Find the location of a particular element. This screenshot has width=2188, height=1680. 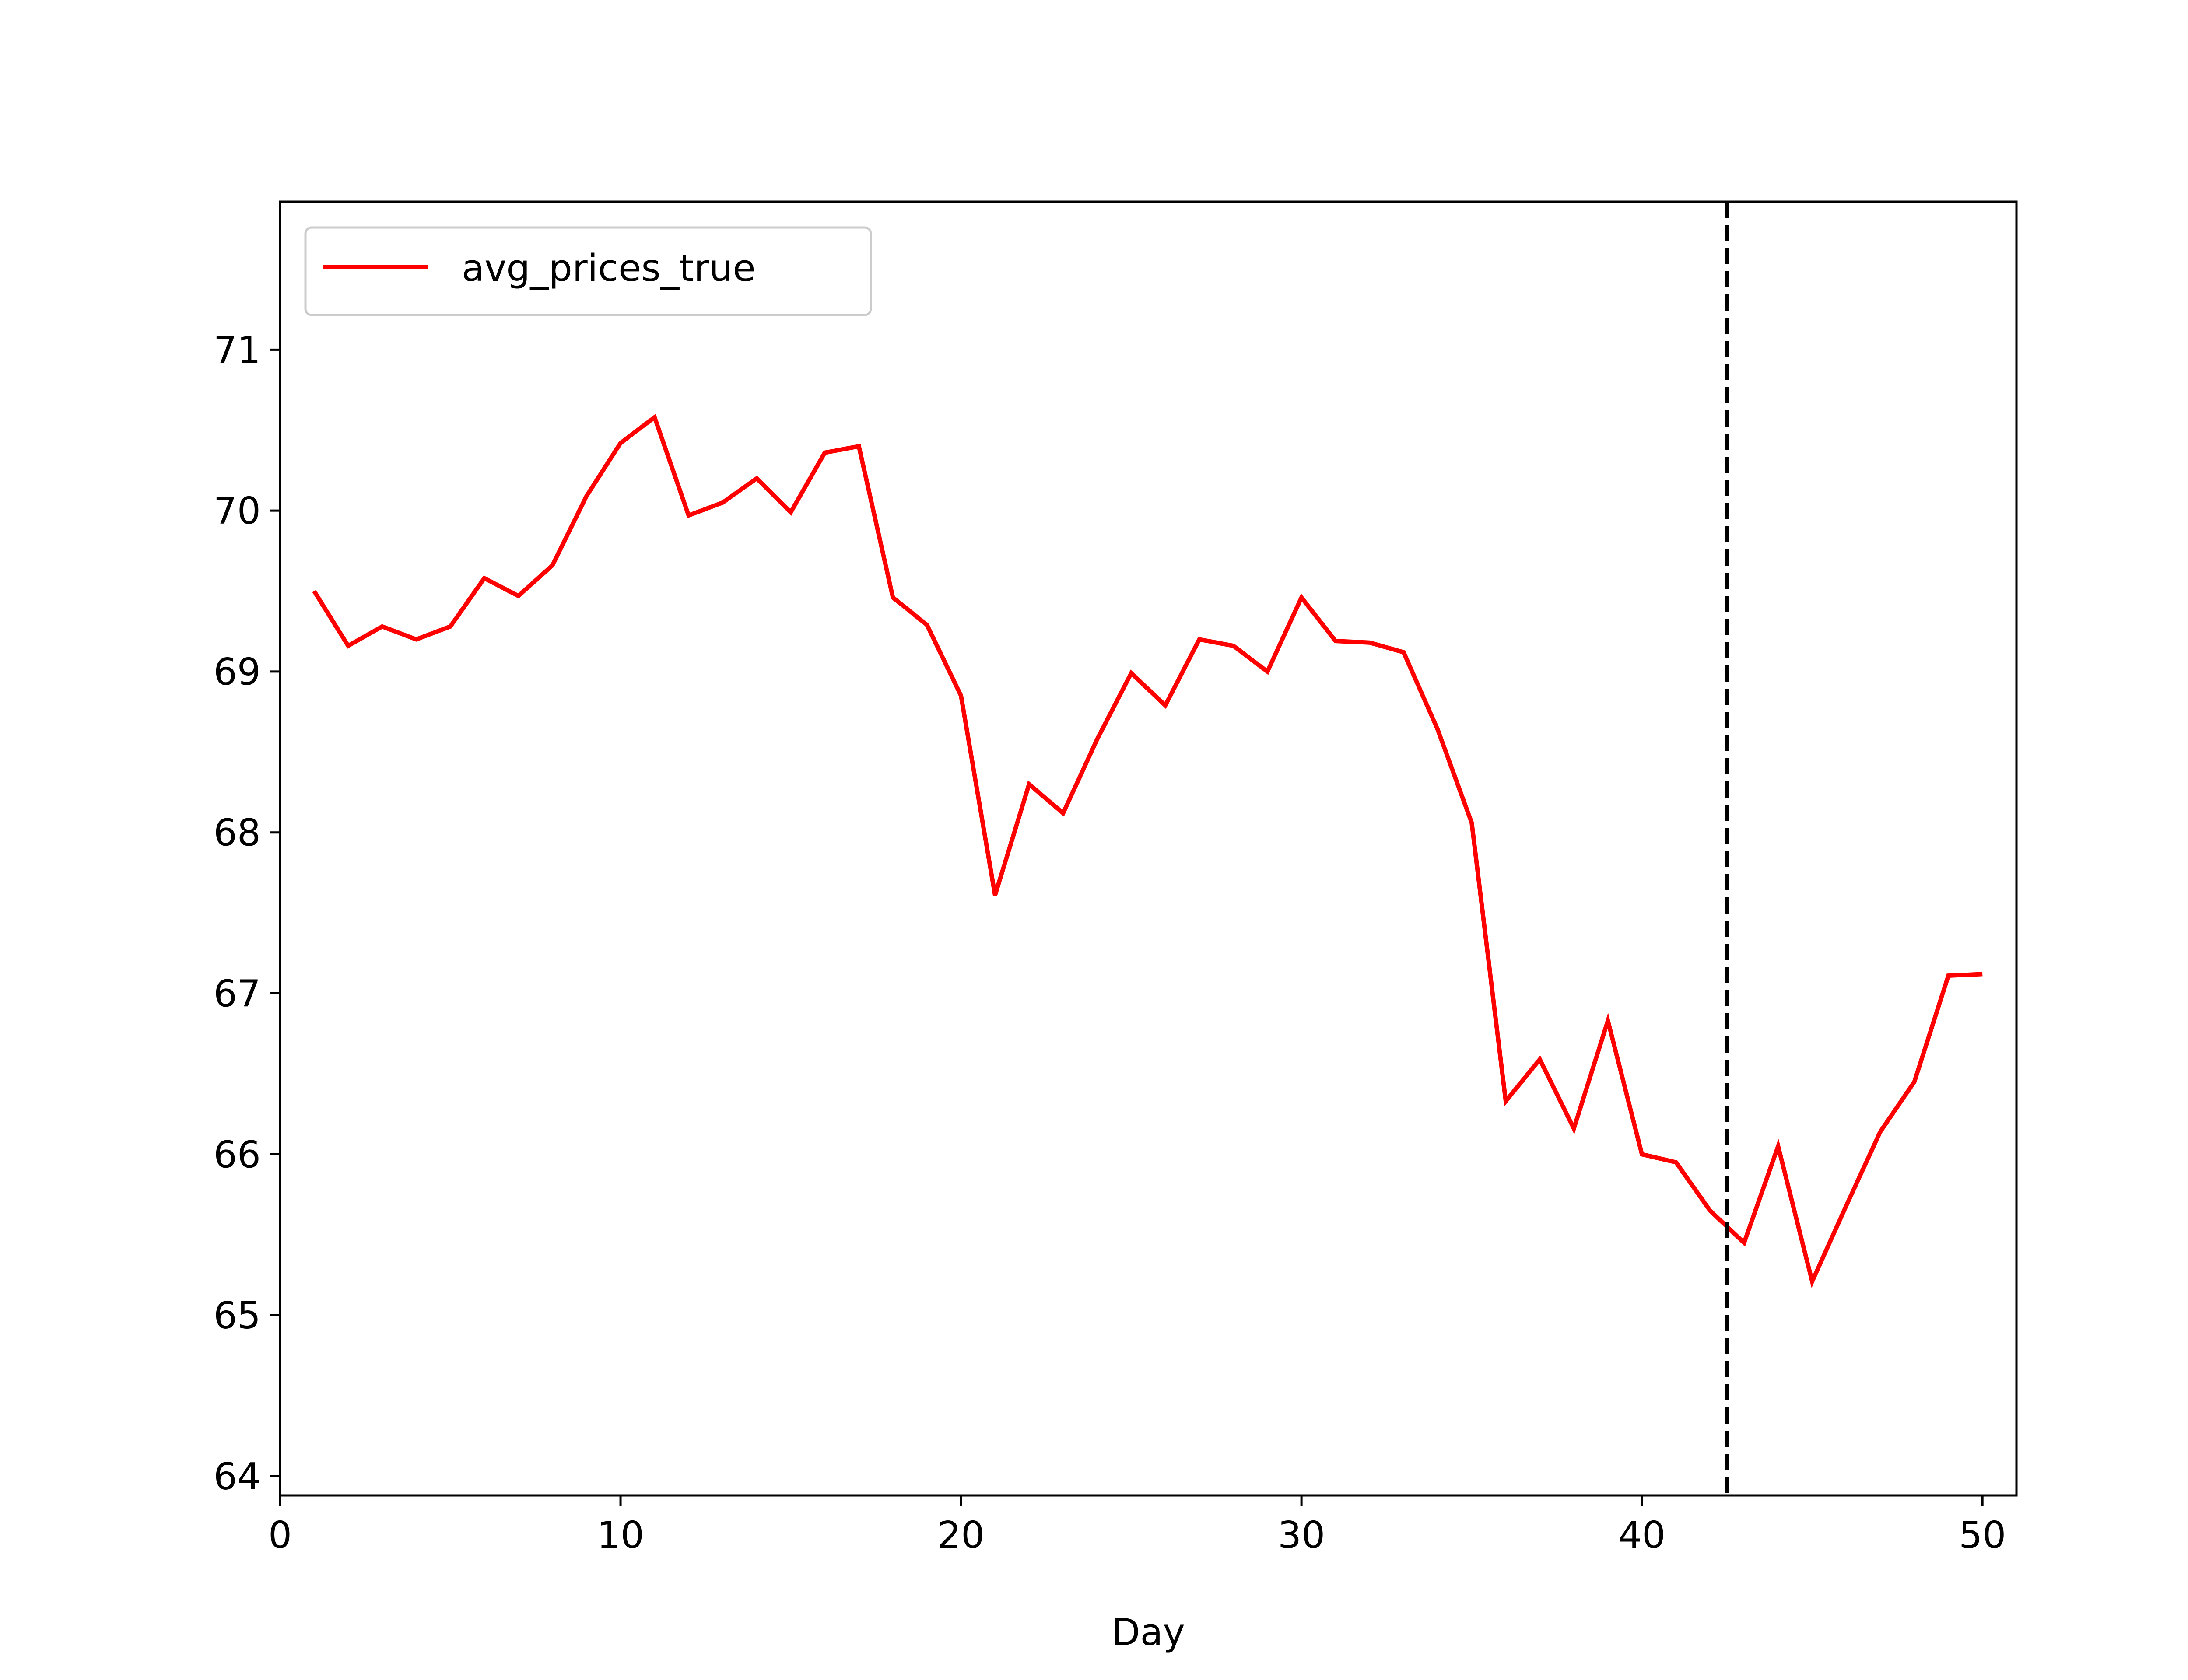

x-axis-label: Day is located at coordinates (1148, 1632).